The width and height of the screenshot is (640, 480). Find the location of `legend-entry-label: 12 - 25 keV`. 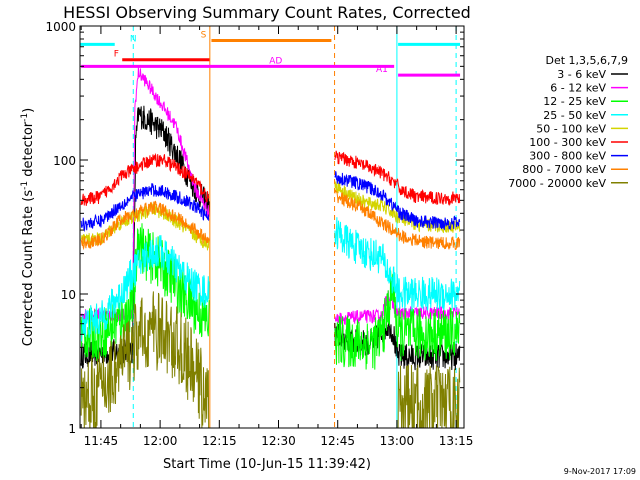

legend-entry-label: 12 - 25 keV is located at coordinates (574, 101).